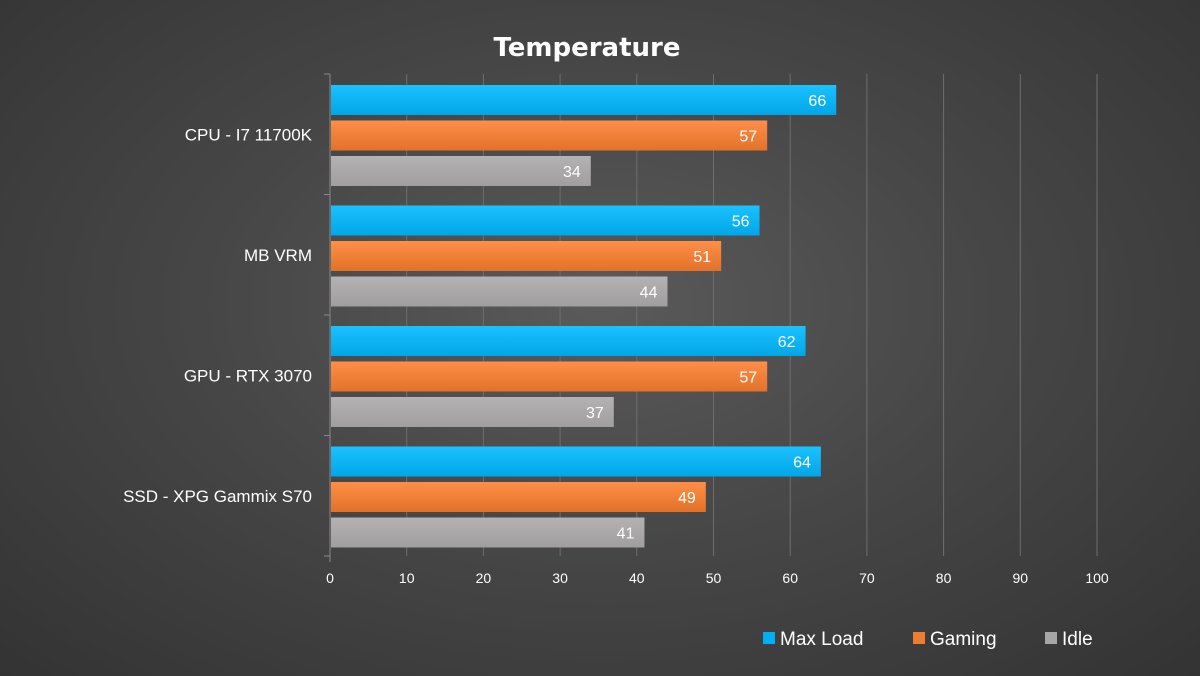  I want to click on bar-max-load-cpu-i7-11700k, so click(584, 100).